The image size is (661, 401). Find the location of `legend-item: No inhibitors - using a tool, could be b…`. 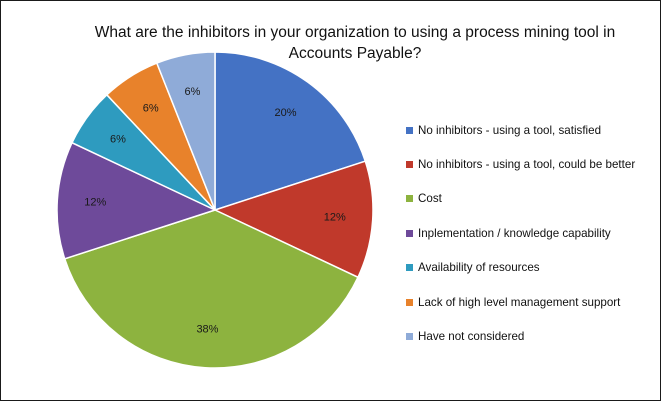

legend-item: No inhibitors - using a tool, could be b… is located at coordinates (520, 164).